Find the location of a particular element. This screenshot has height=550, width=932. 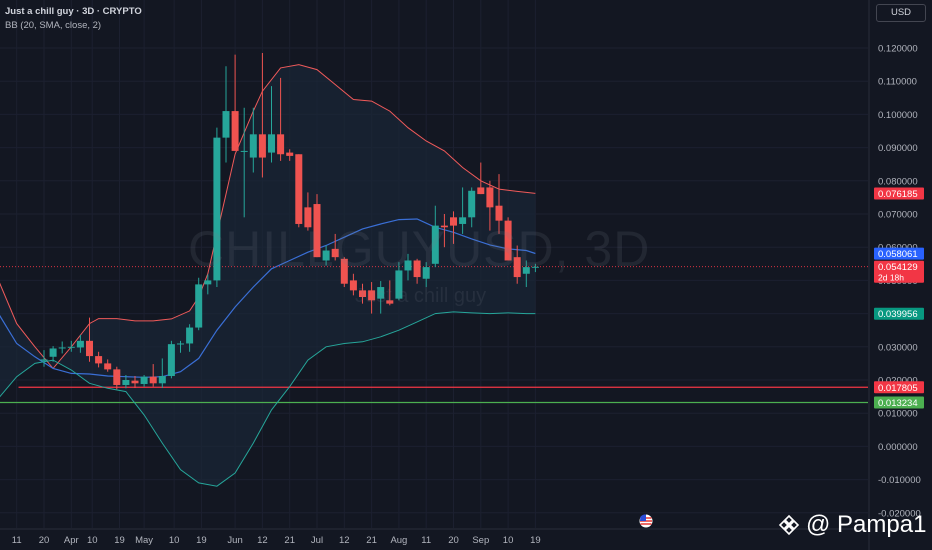

symbol-watermark: CHILLGUYUSD, 3D is located at coordinates (419, 249).